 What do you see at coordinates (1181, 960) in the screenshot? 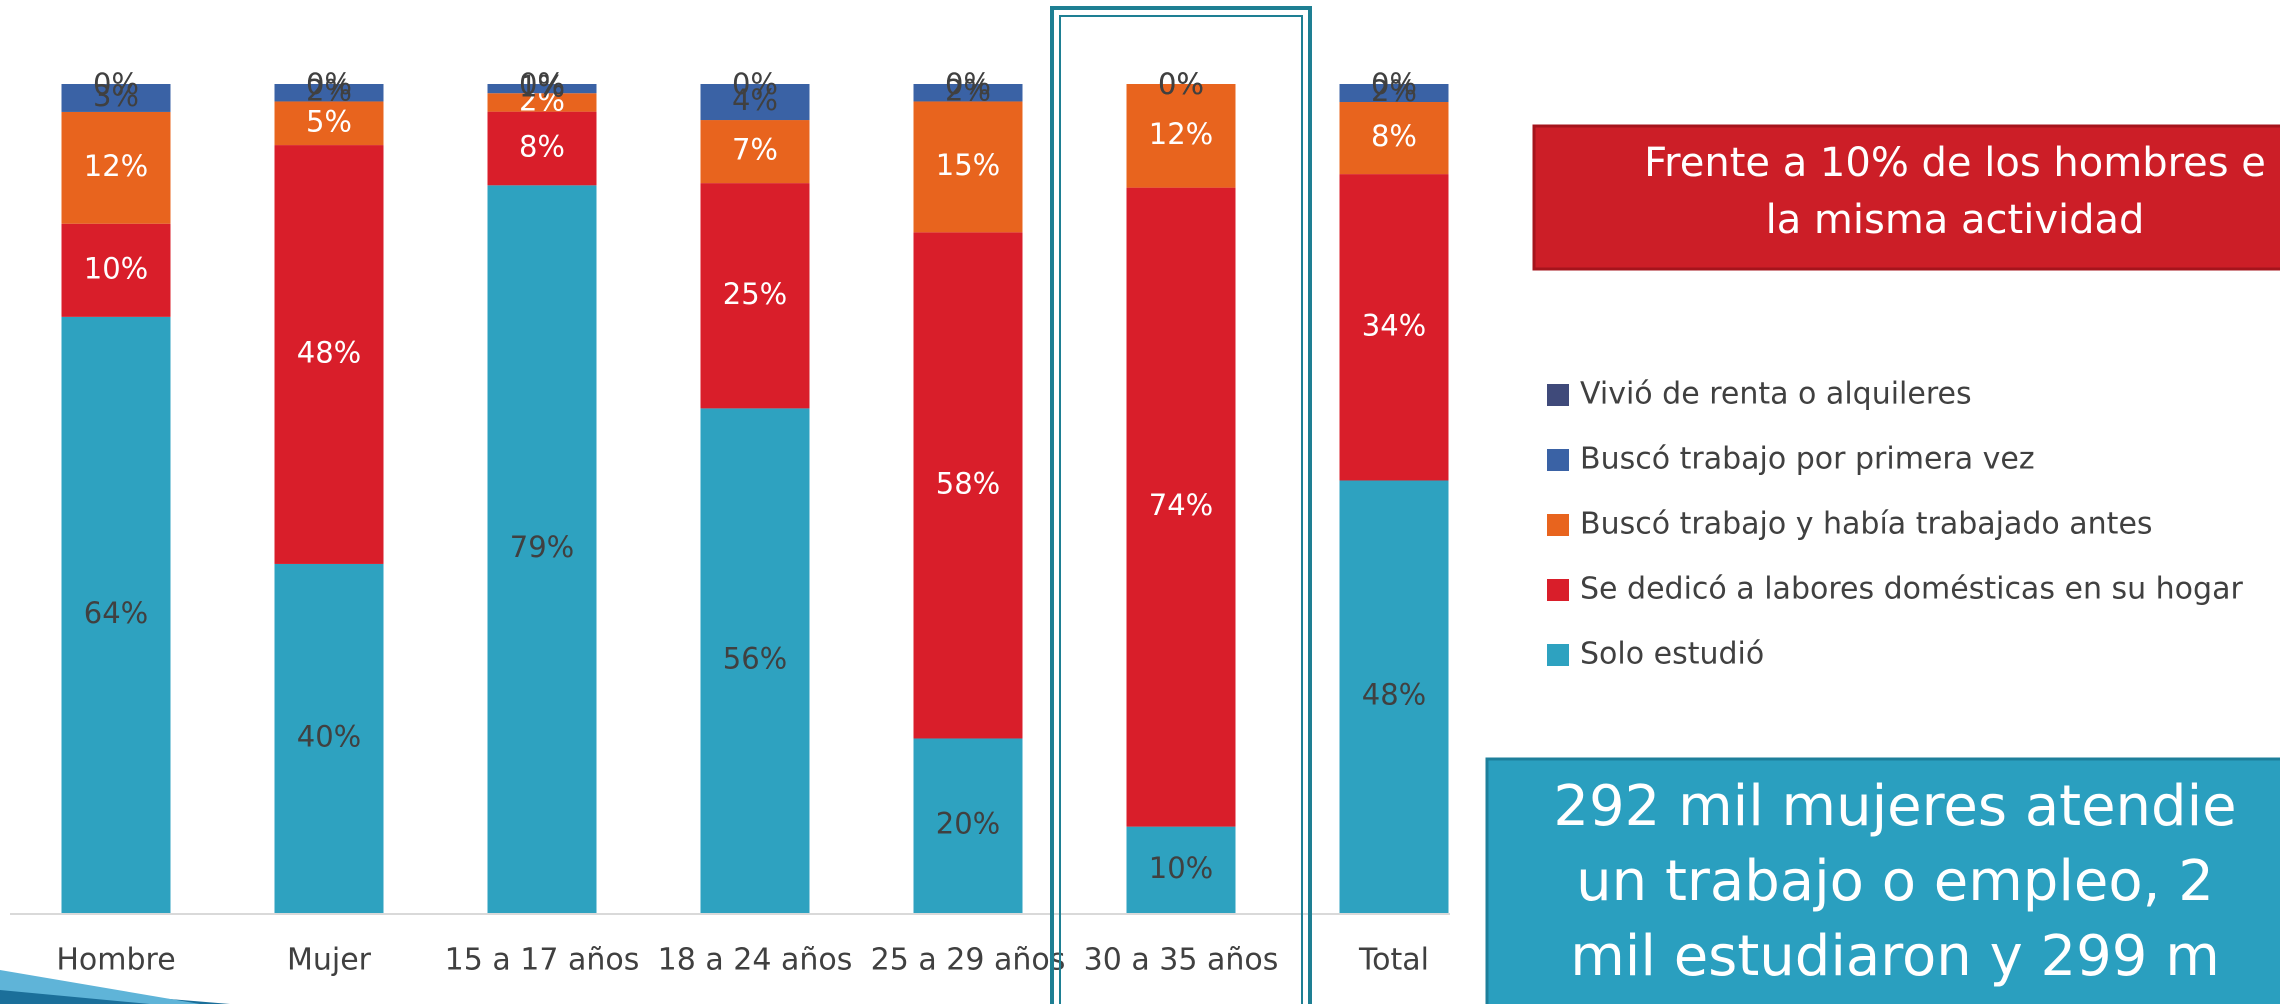
I see `x-tick-label: 30 a 35 años` at bounding box center [1181, 960].